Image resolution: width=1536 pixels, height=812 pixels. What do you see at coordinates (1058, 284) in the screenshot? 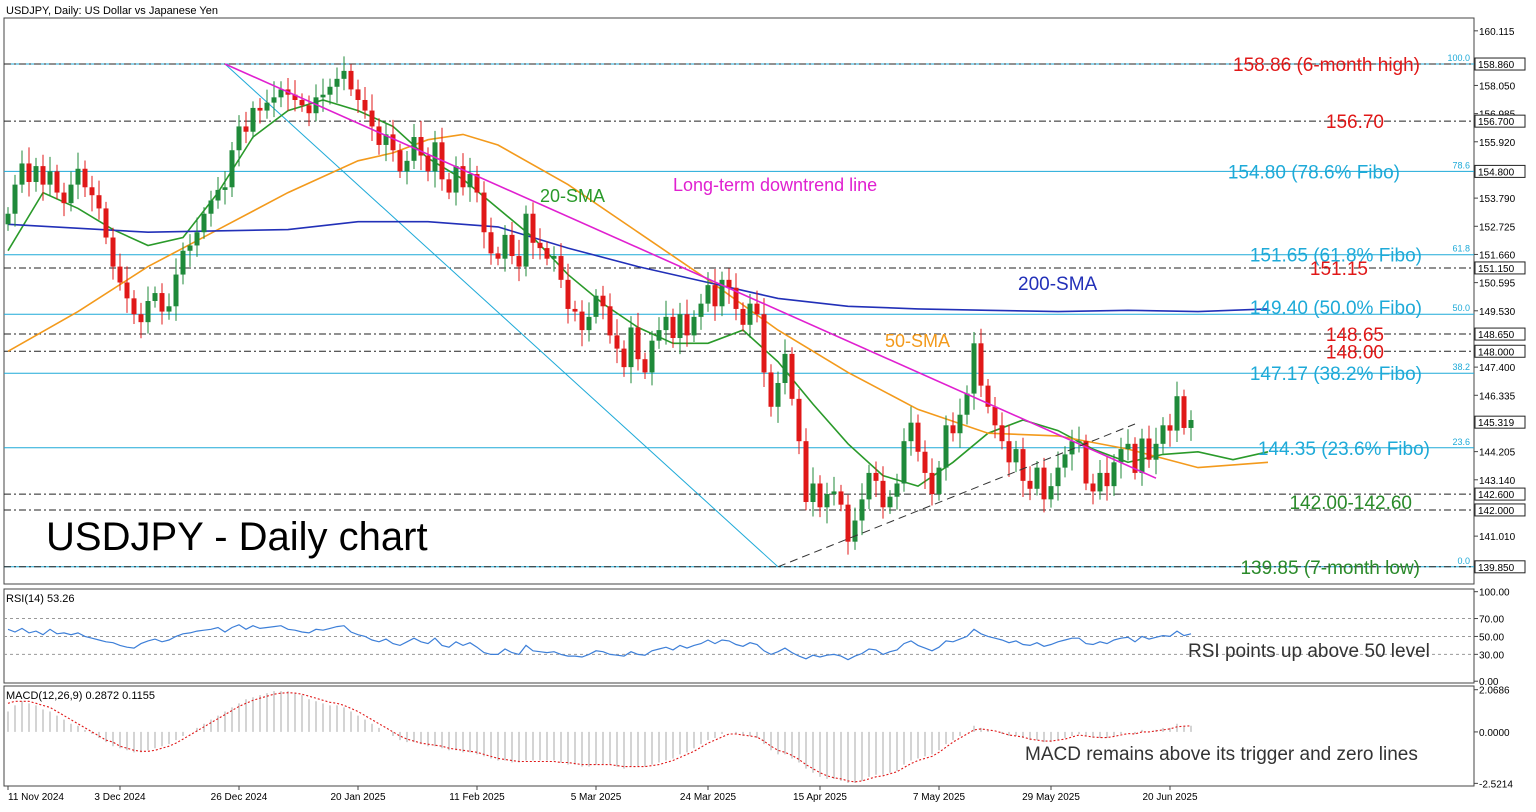
I see `sma200-label: 200-SMA` at bounding box center [1058, 284].